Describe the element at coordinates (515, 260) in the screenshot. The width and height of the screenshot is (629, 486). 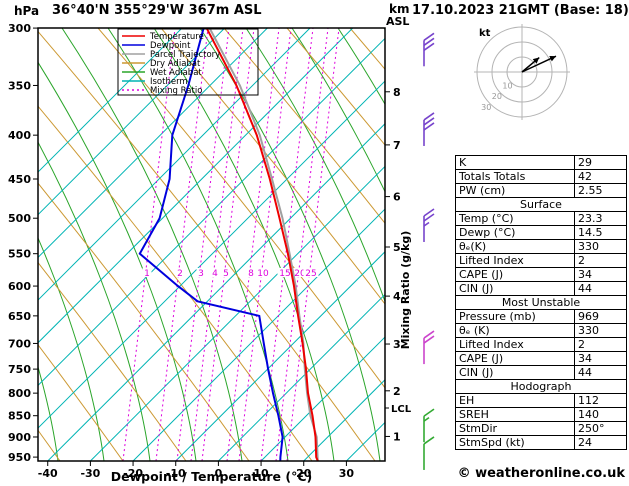
I see `stat-label: Lifted Index` at that location.